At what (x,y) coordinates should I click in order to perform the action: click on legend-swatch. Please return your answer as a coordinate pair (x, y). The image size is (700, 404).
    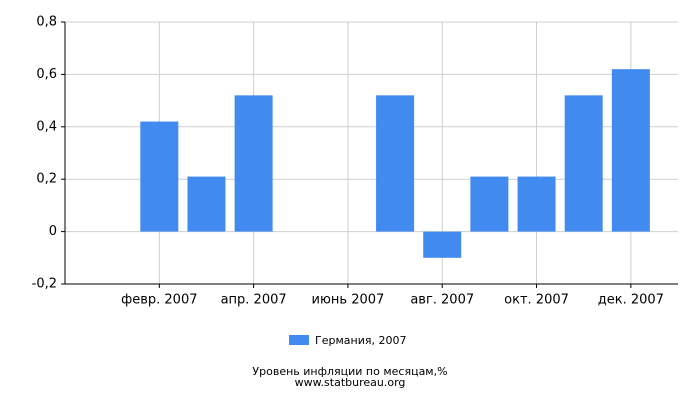
    Looking at the image, I should click on (299, 340).